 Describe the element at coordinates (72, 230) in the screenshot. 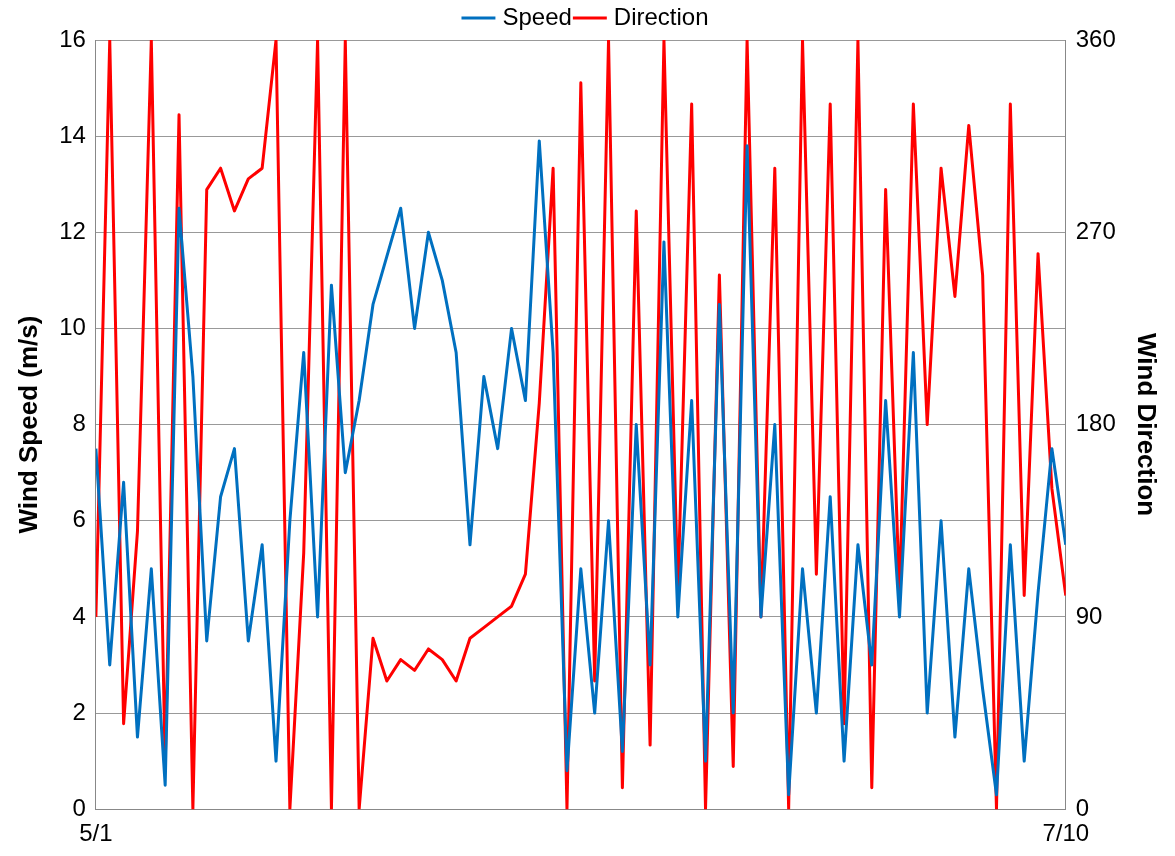

I see `y-tick-label: 12` at that location.